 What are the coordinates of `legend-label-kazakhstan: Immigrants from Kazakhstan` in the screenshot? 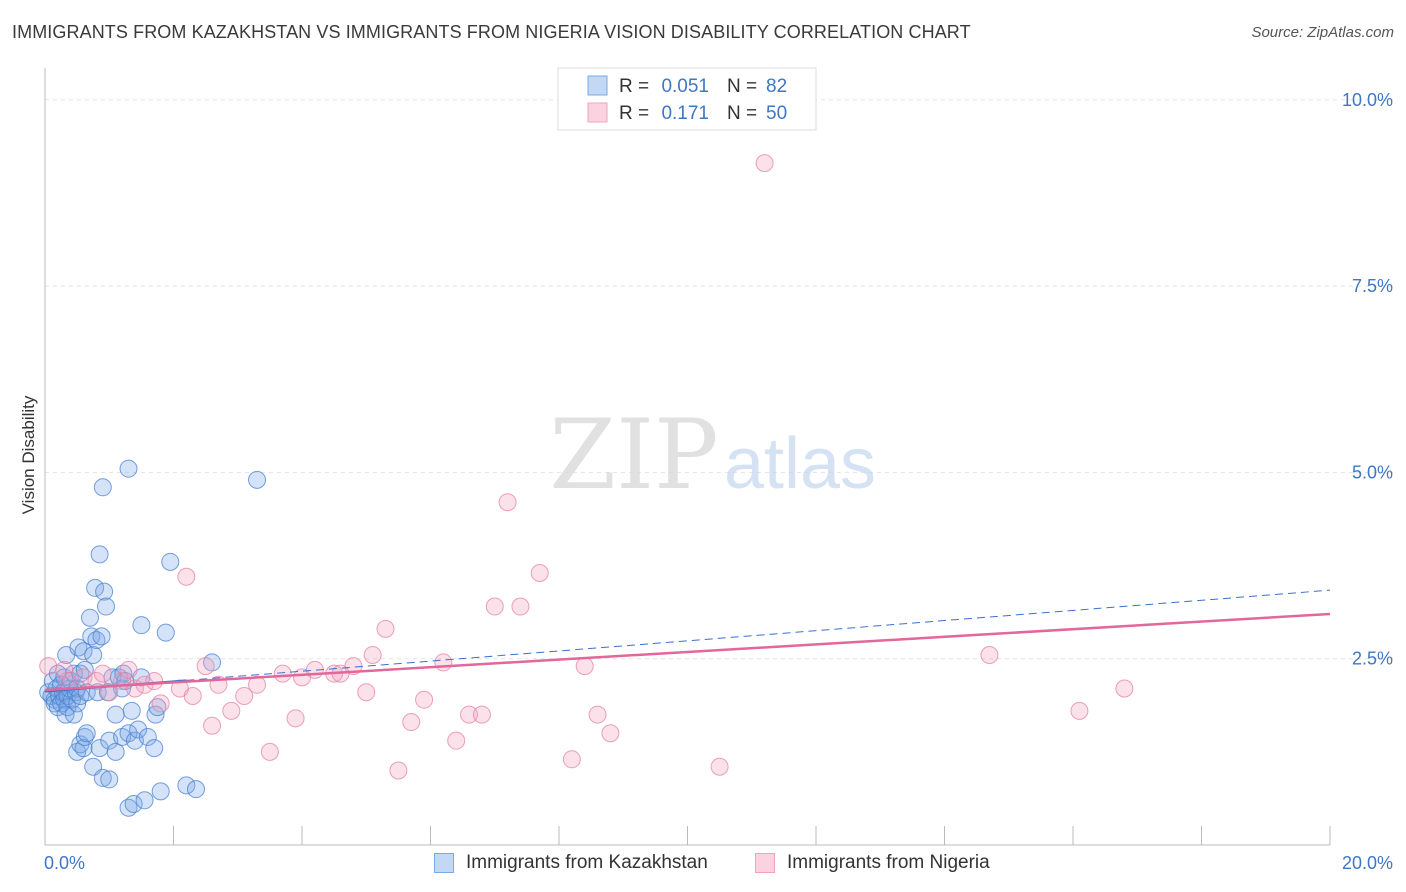 It's located at (587, 862).